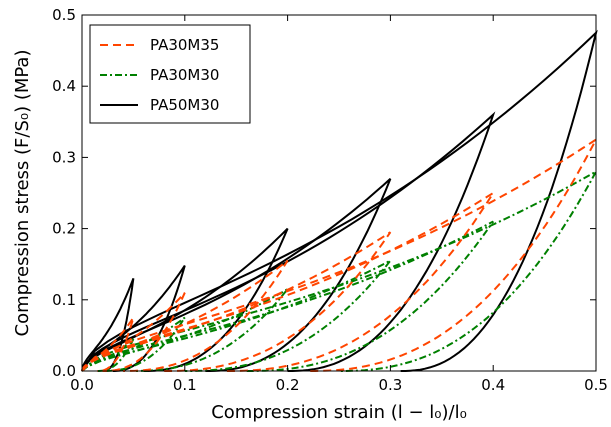 The image size is (611, 427). What do you see at coordinates (184, 75) in the screenshot?
I see `legend-label-pa30m30: PA30M30` at bounding box center [184, 75].